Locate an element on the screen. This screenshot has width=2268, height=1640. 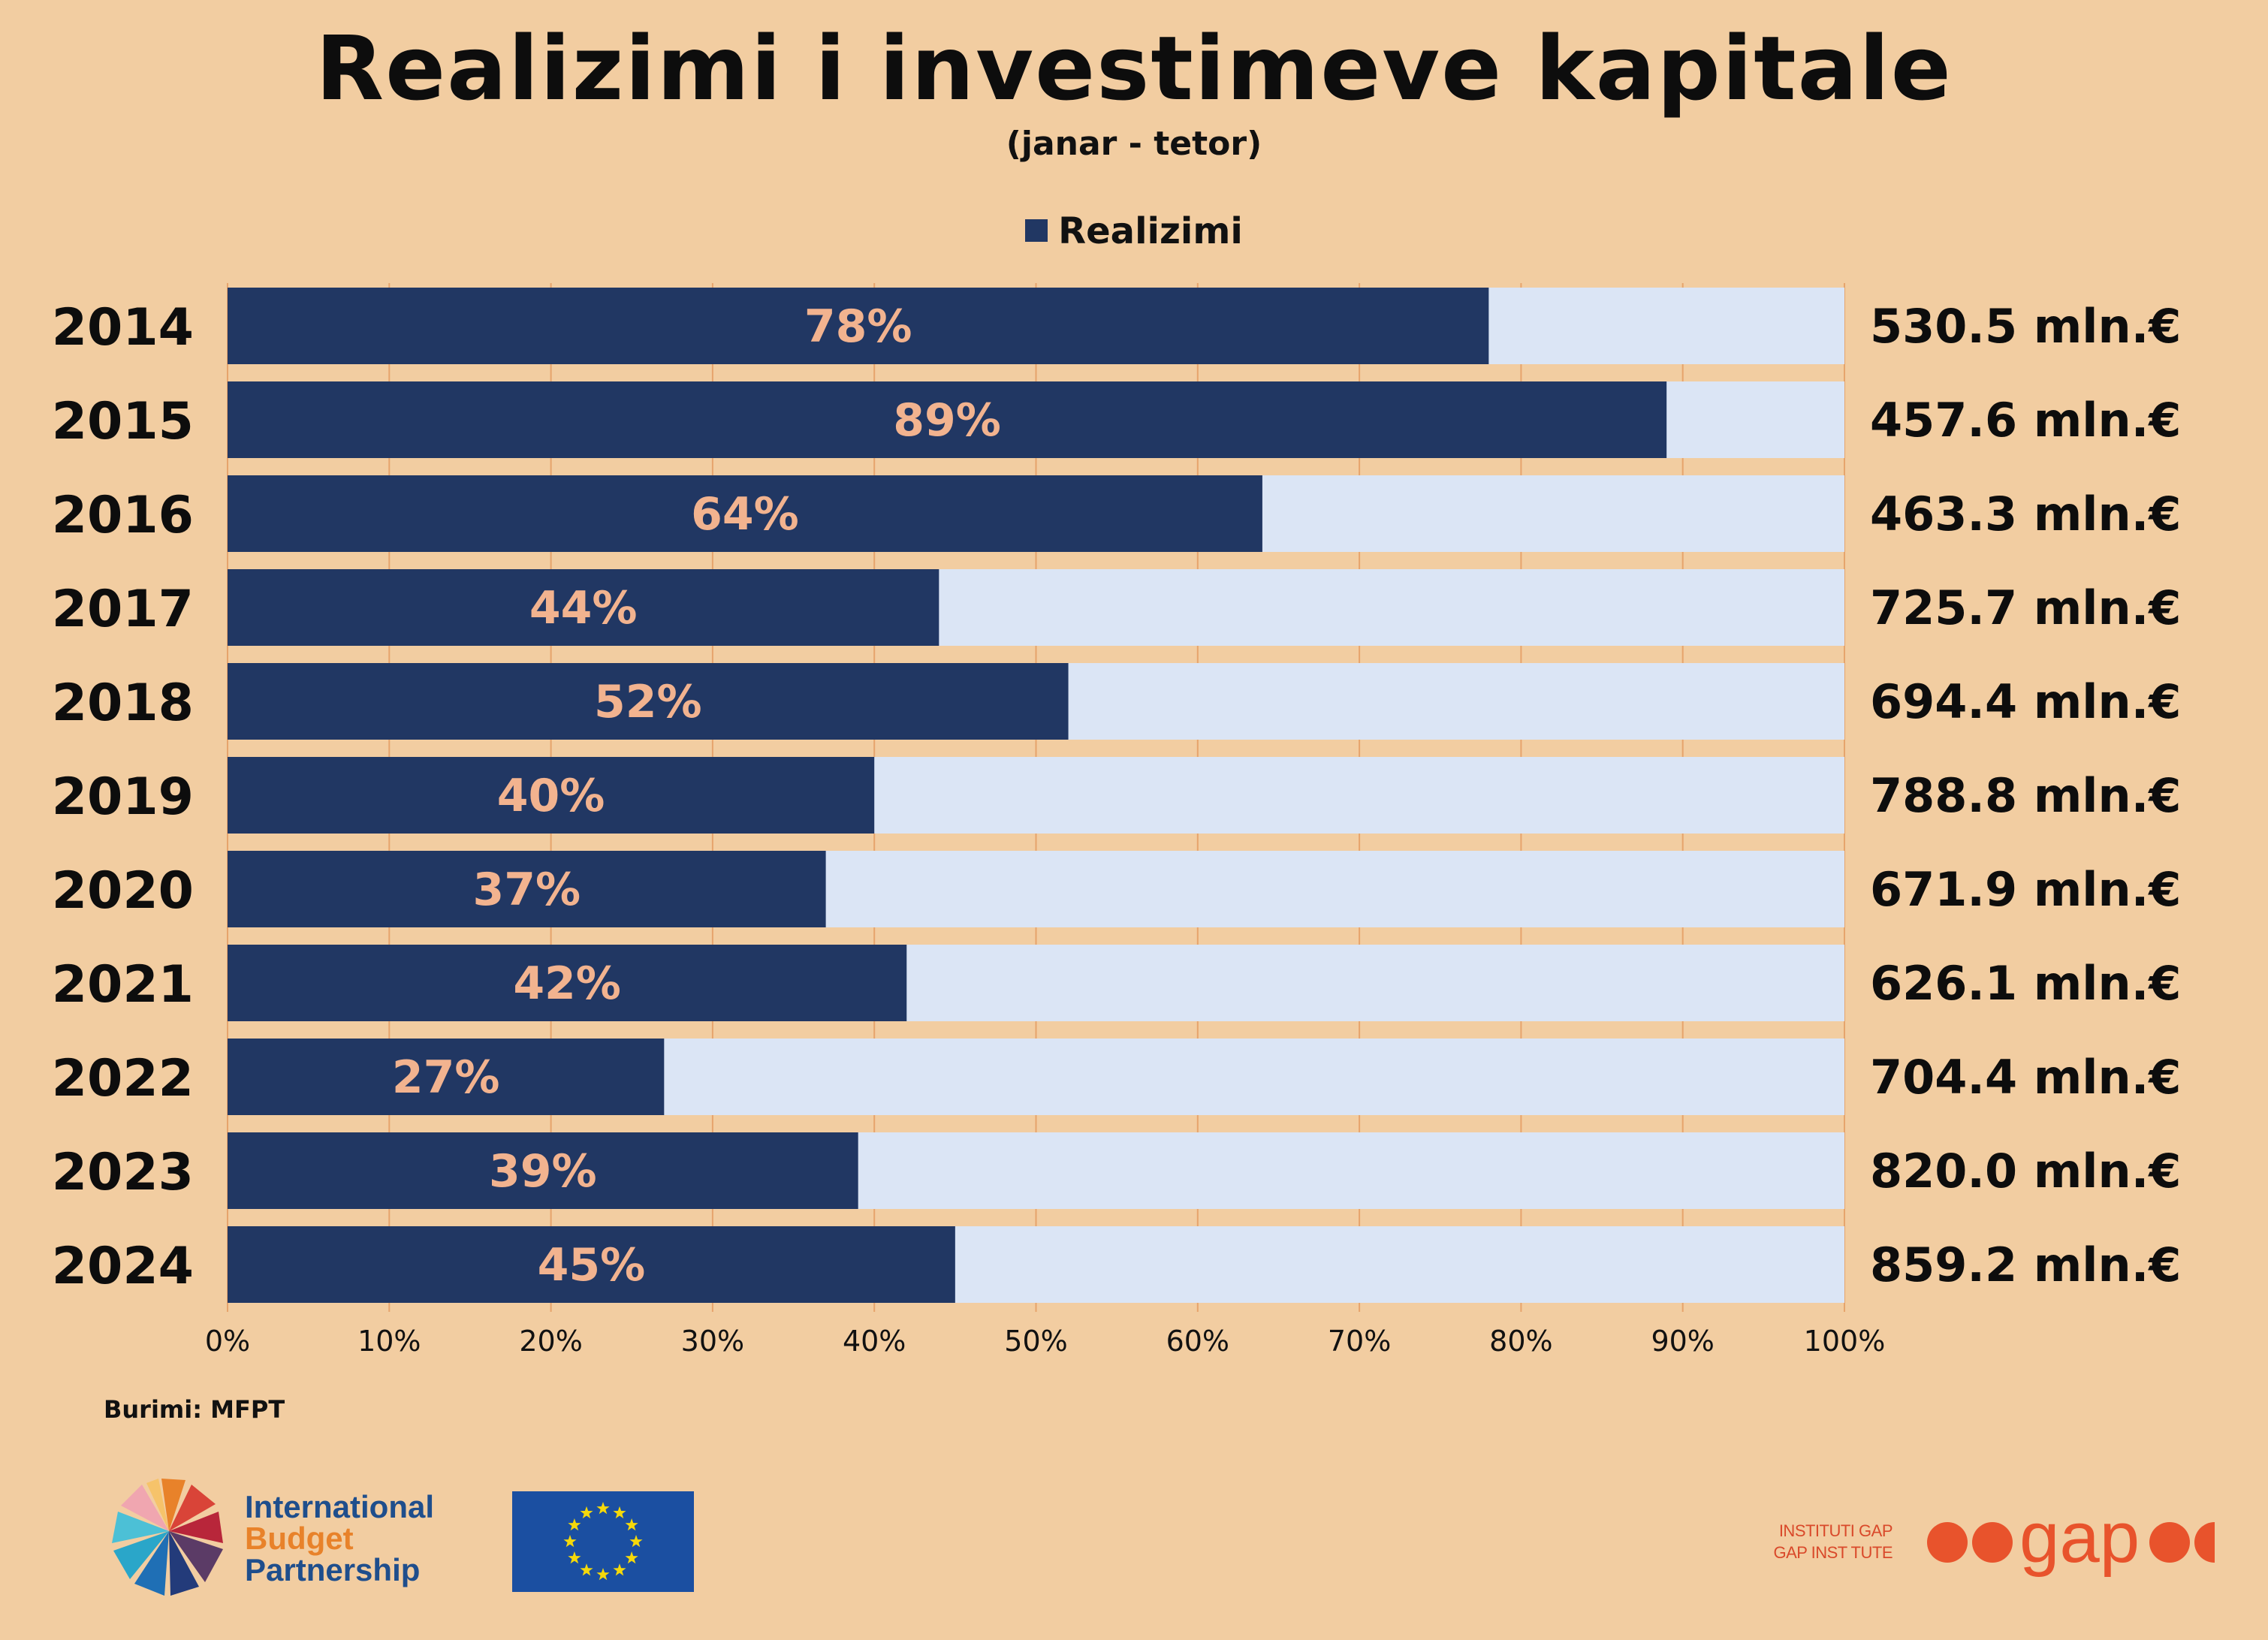
bar-value-label: 89% is located at coordinates (947, 420).